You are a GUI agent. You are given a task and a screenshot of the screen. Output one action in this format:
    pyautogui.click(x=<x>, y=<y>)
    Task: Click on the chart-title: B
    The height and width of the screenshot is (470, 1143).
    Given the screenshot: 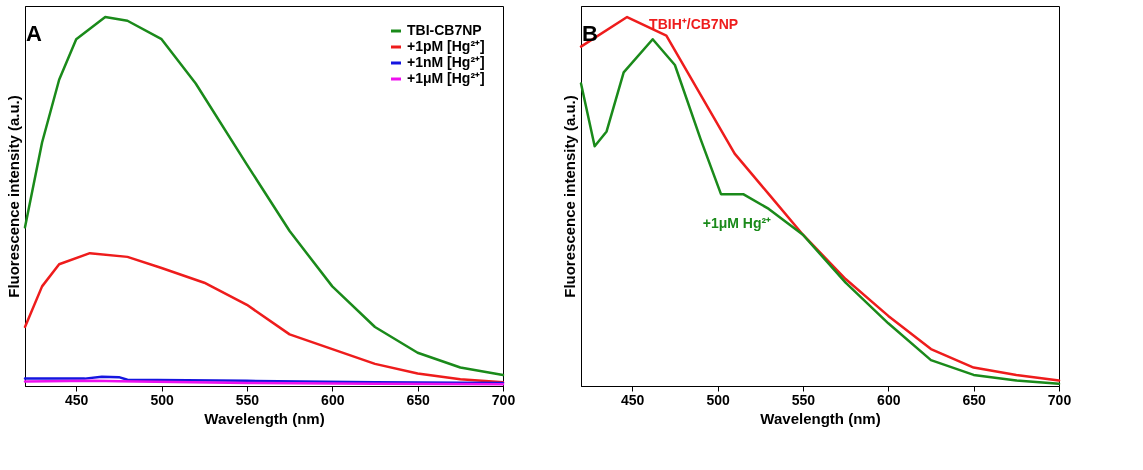 What is the action you would take?
    pyautogui.click(x=590, y=33)
    